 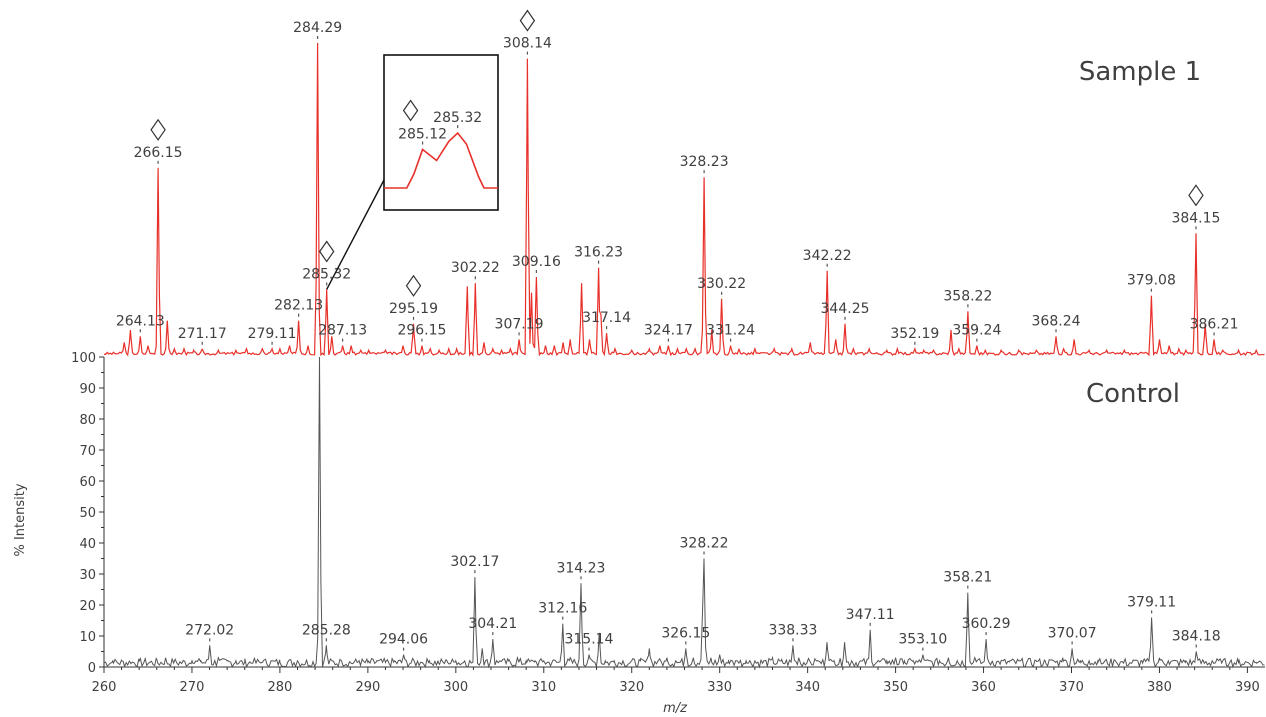 I want to click on peak-label: 384.15, so click(x=1195, y=218).